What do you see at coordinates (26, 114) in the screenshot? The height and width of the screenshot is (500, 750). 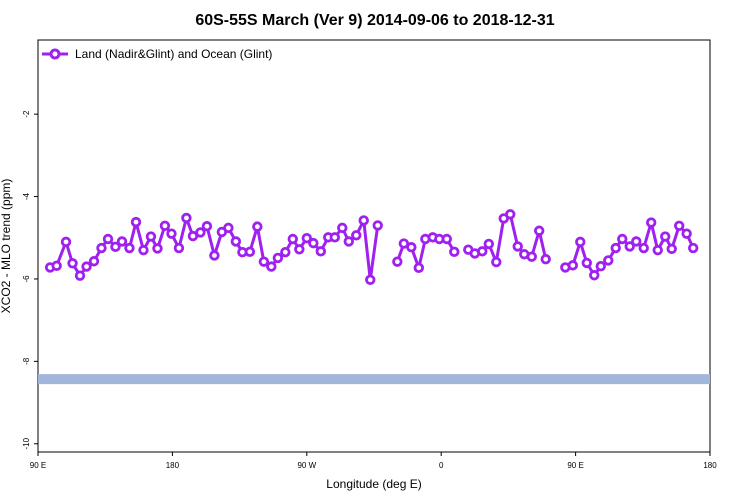 I see `y-tick-label: -2` at bounding box center [26, 114].